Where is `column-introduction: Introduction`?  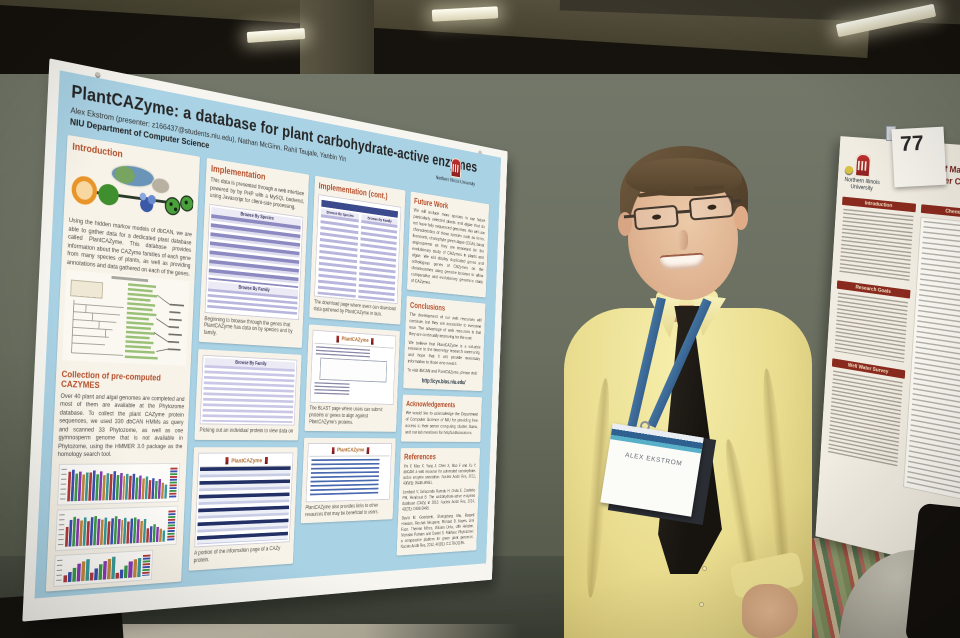
column-introduction: Introduction is located at coordinates (122, 366).